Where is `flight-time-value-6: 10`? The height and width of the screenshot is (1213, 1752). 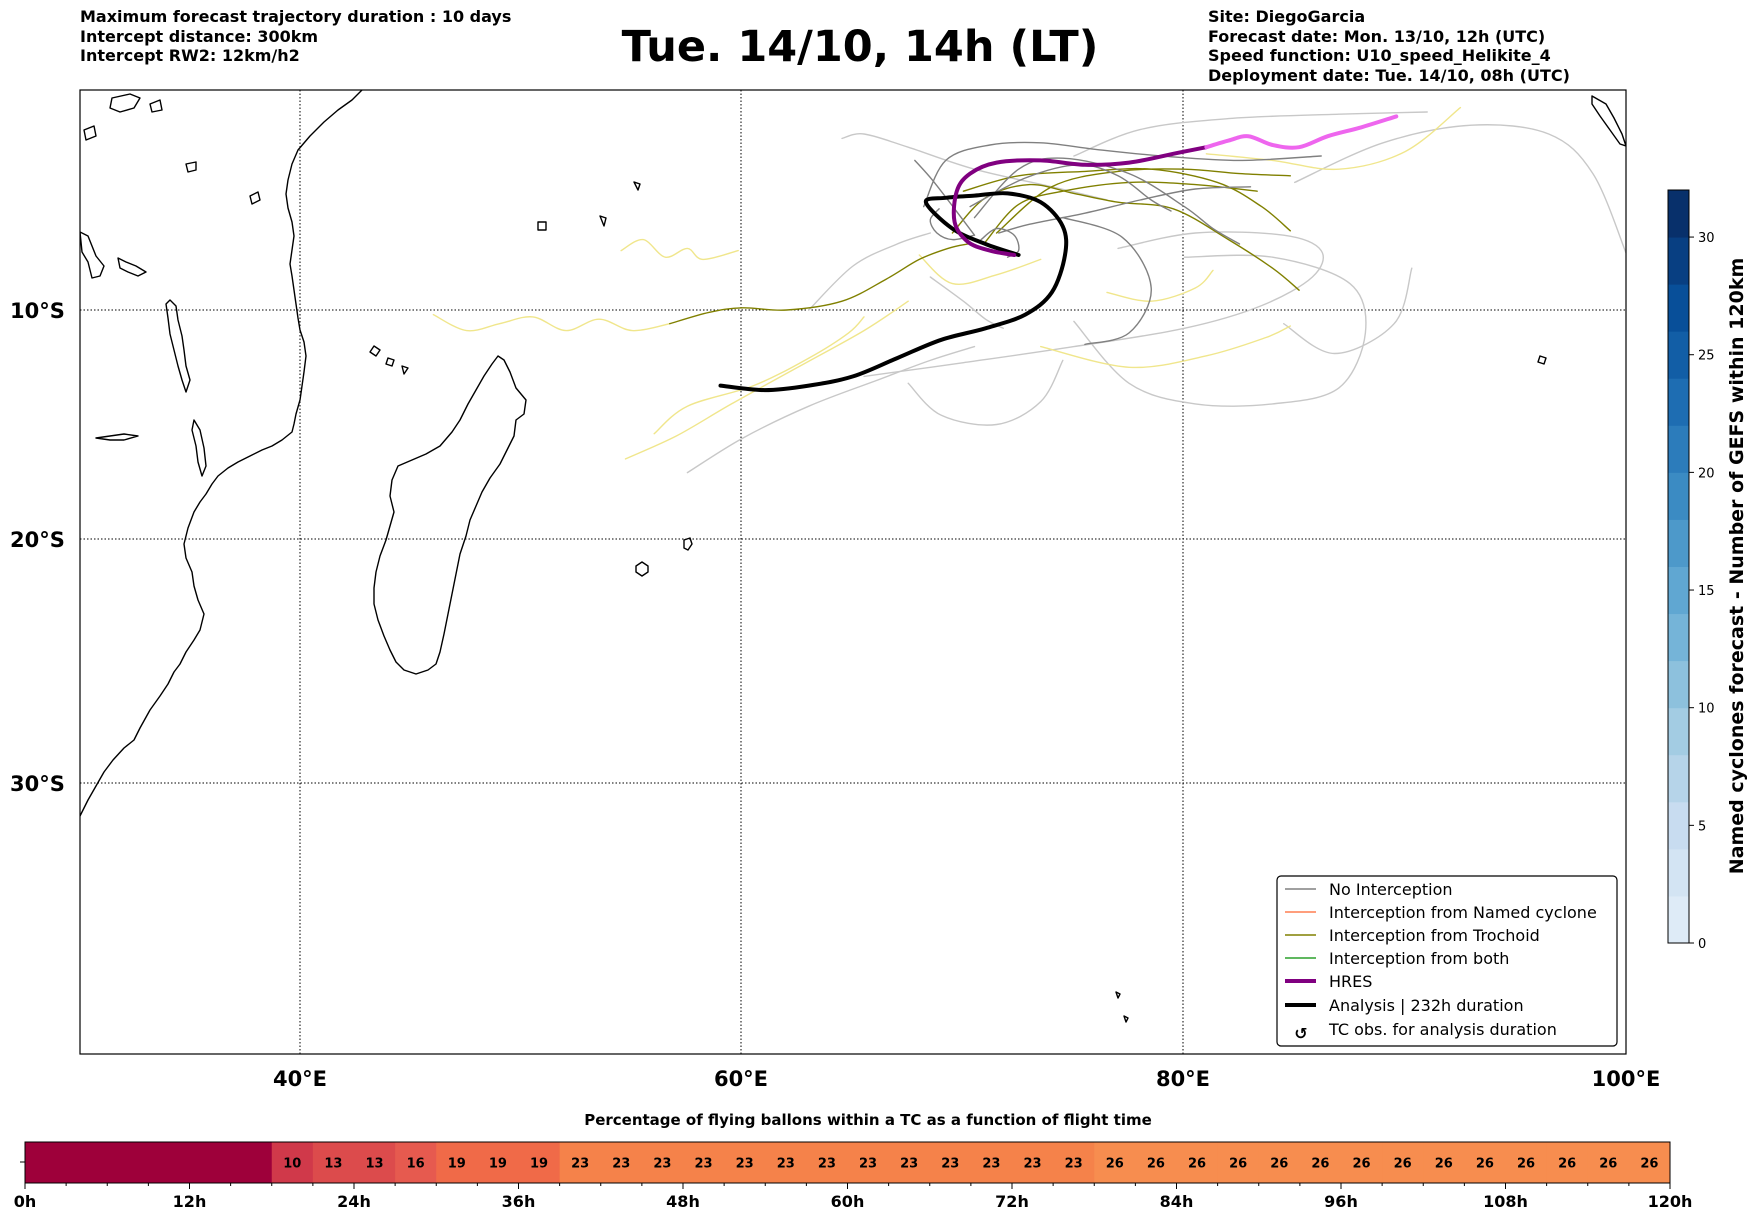 flight-time-value-6: 10 is located at coordinates (292, 1164).